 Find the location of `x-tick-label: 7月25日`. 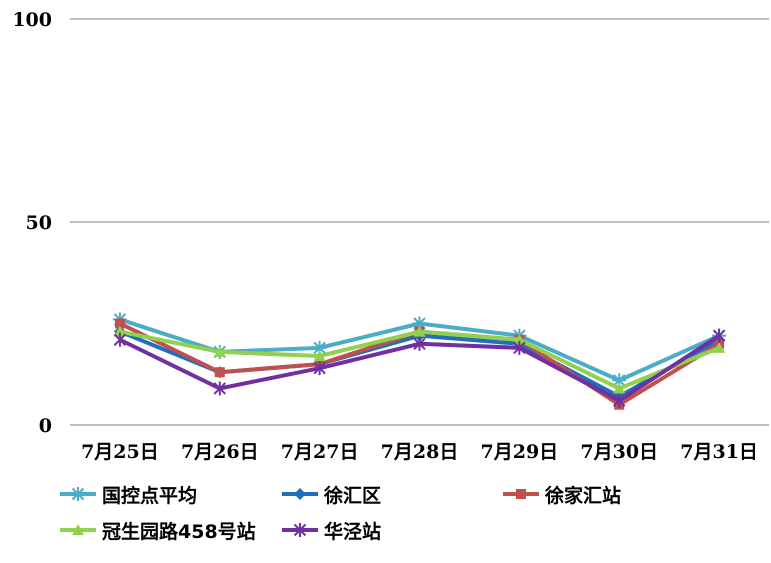

x-tick-label: 7月25日 is located at coordinates (120, 452).